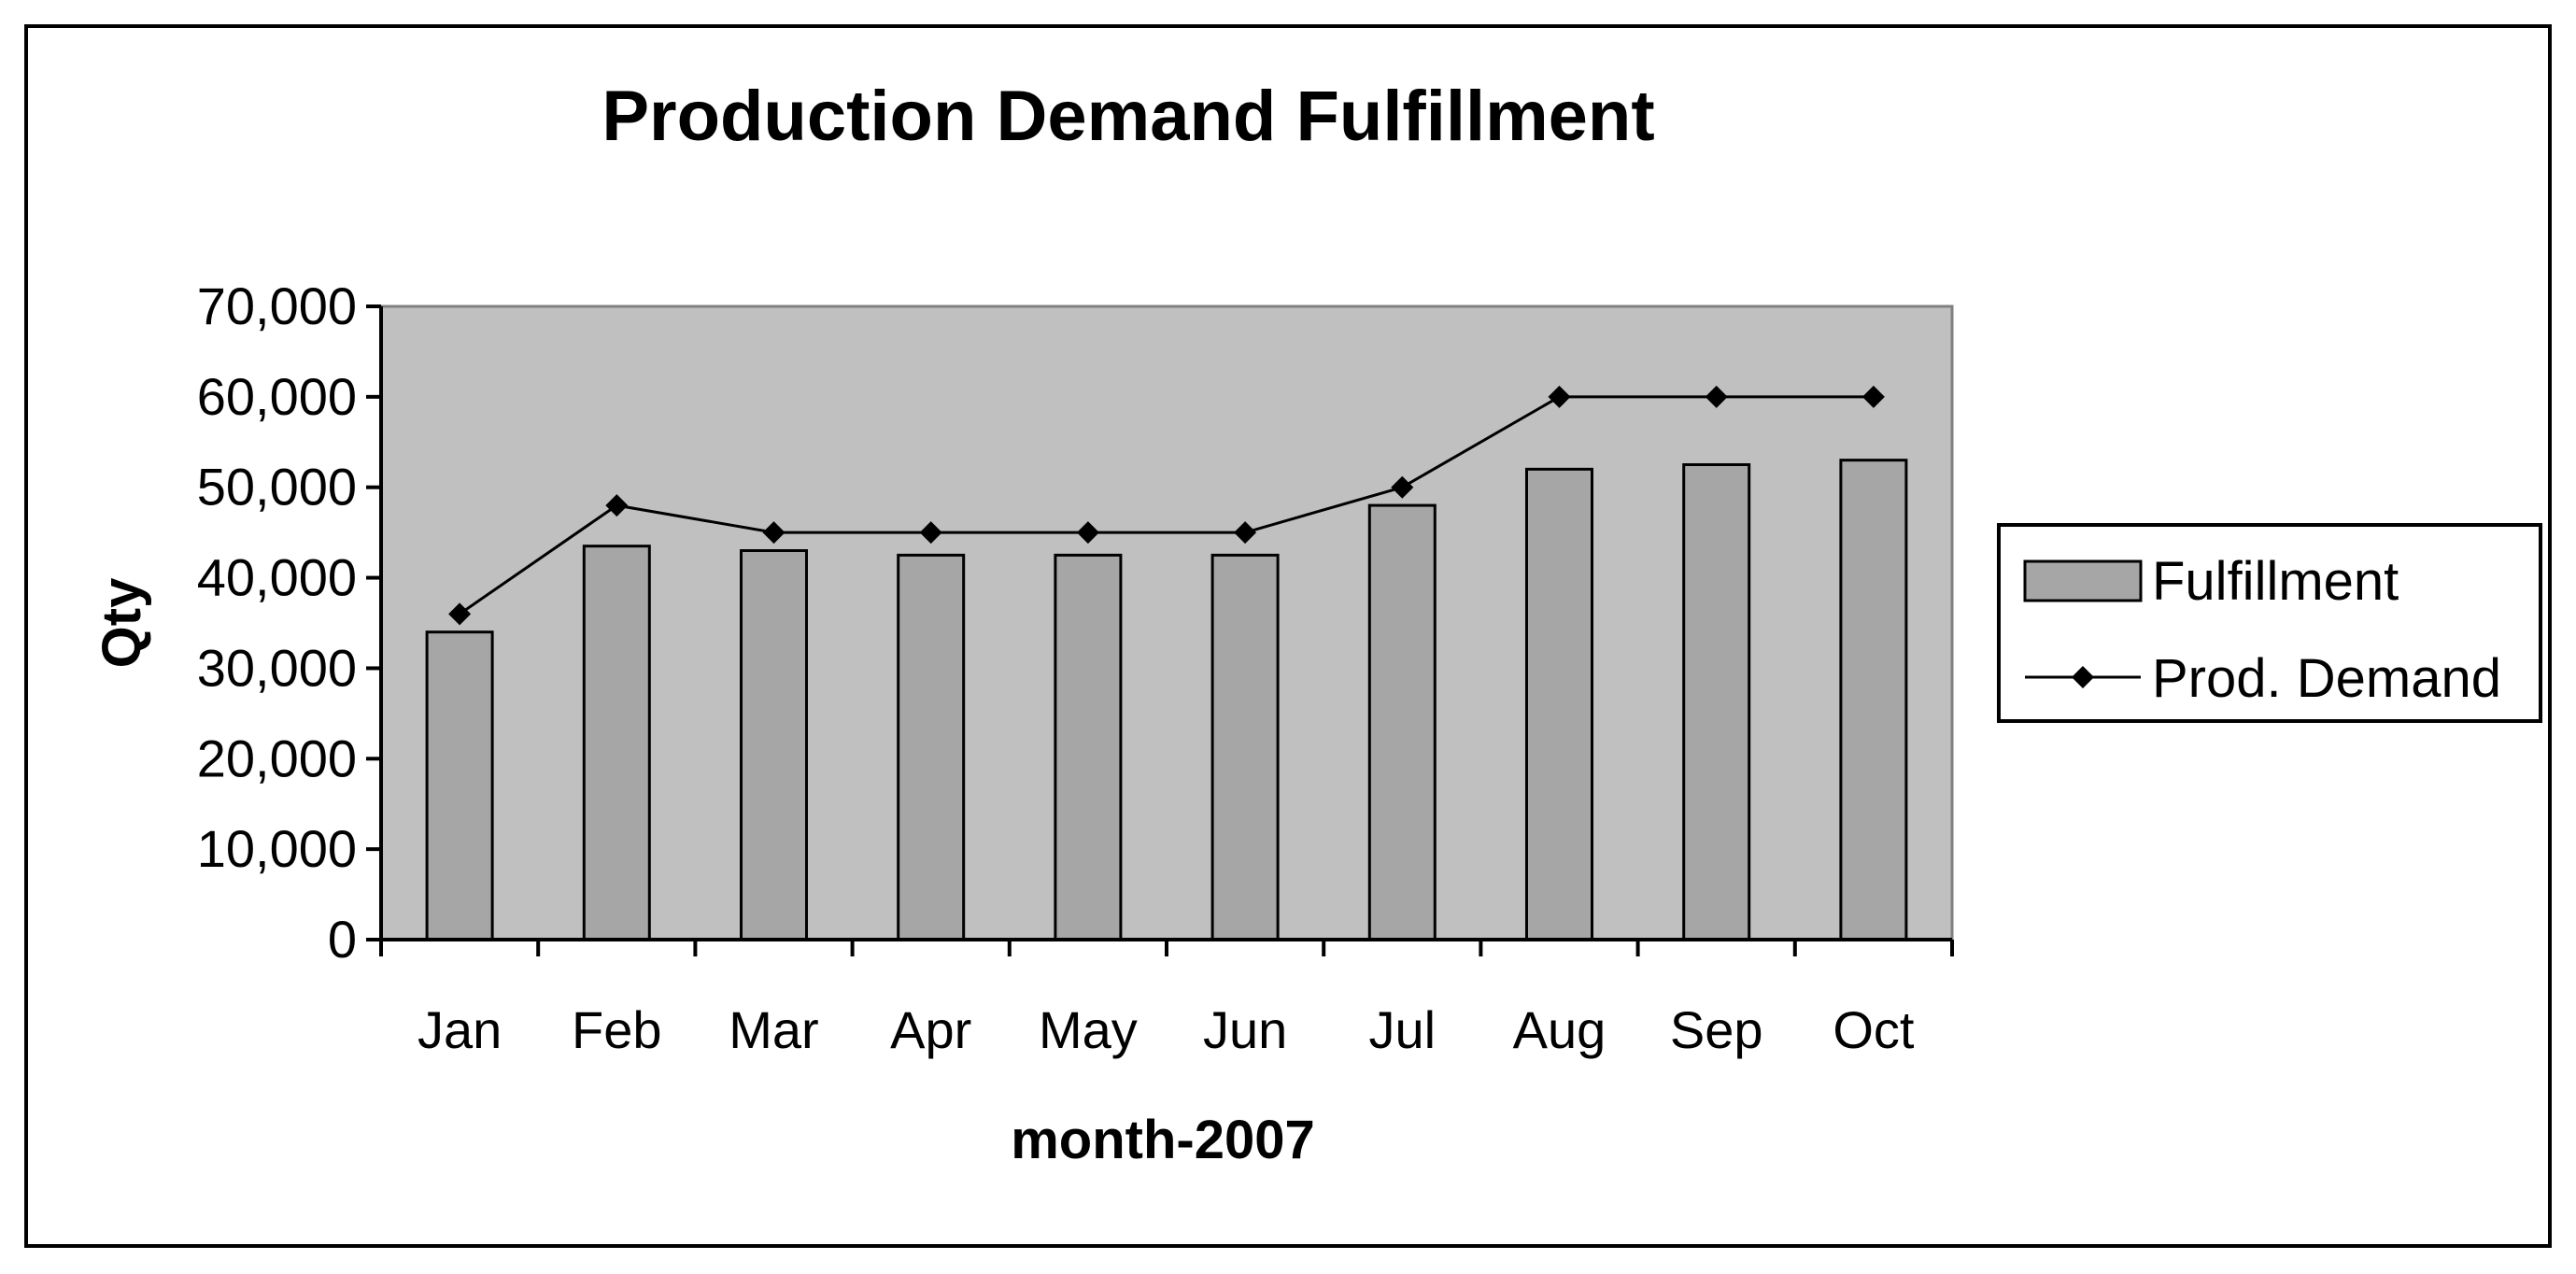  I want to click on demand-marker-oct, so click(1873, 396).